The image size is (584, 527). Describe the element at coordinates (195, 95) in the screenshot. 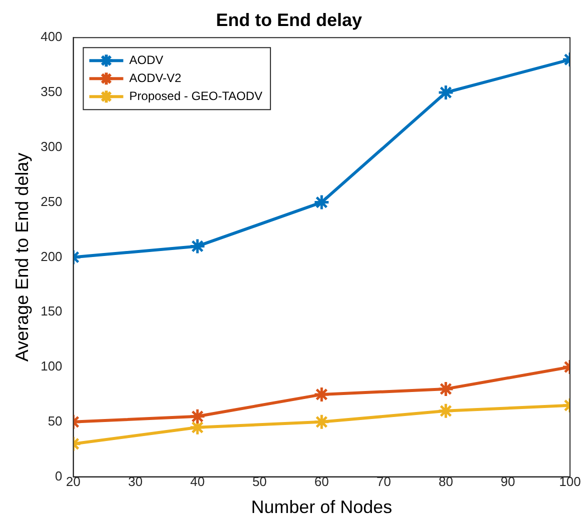

I see `legend-label: Proposed - GEO-TAODV` at that location.